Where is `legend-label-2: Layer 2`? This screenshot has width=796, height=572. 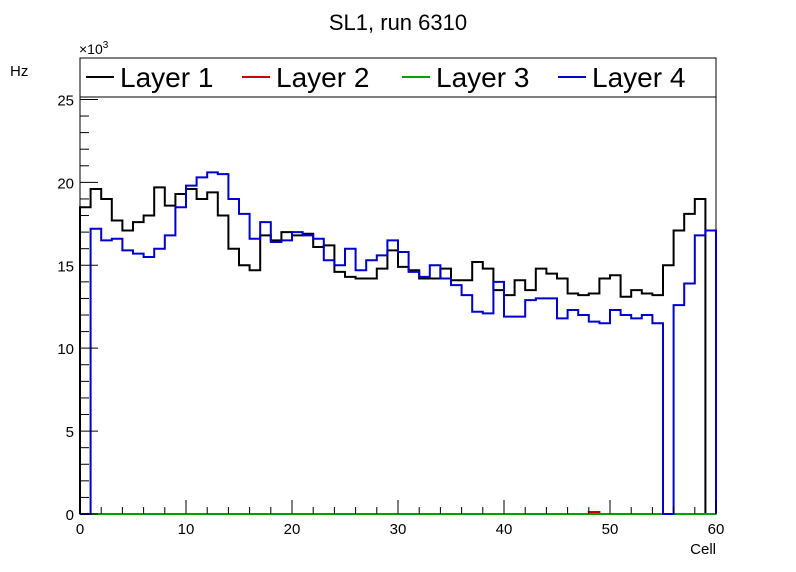
legend-label-2: Layer 2 is located at coordinates (322, 77).